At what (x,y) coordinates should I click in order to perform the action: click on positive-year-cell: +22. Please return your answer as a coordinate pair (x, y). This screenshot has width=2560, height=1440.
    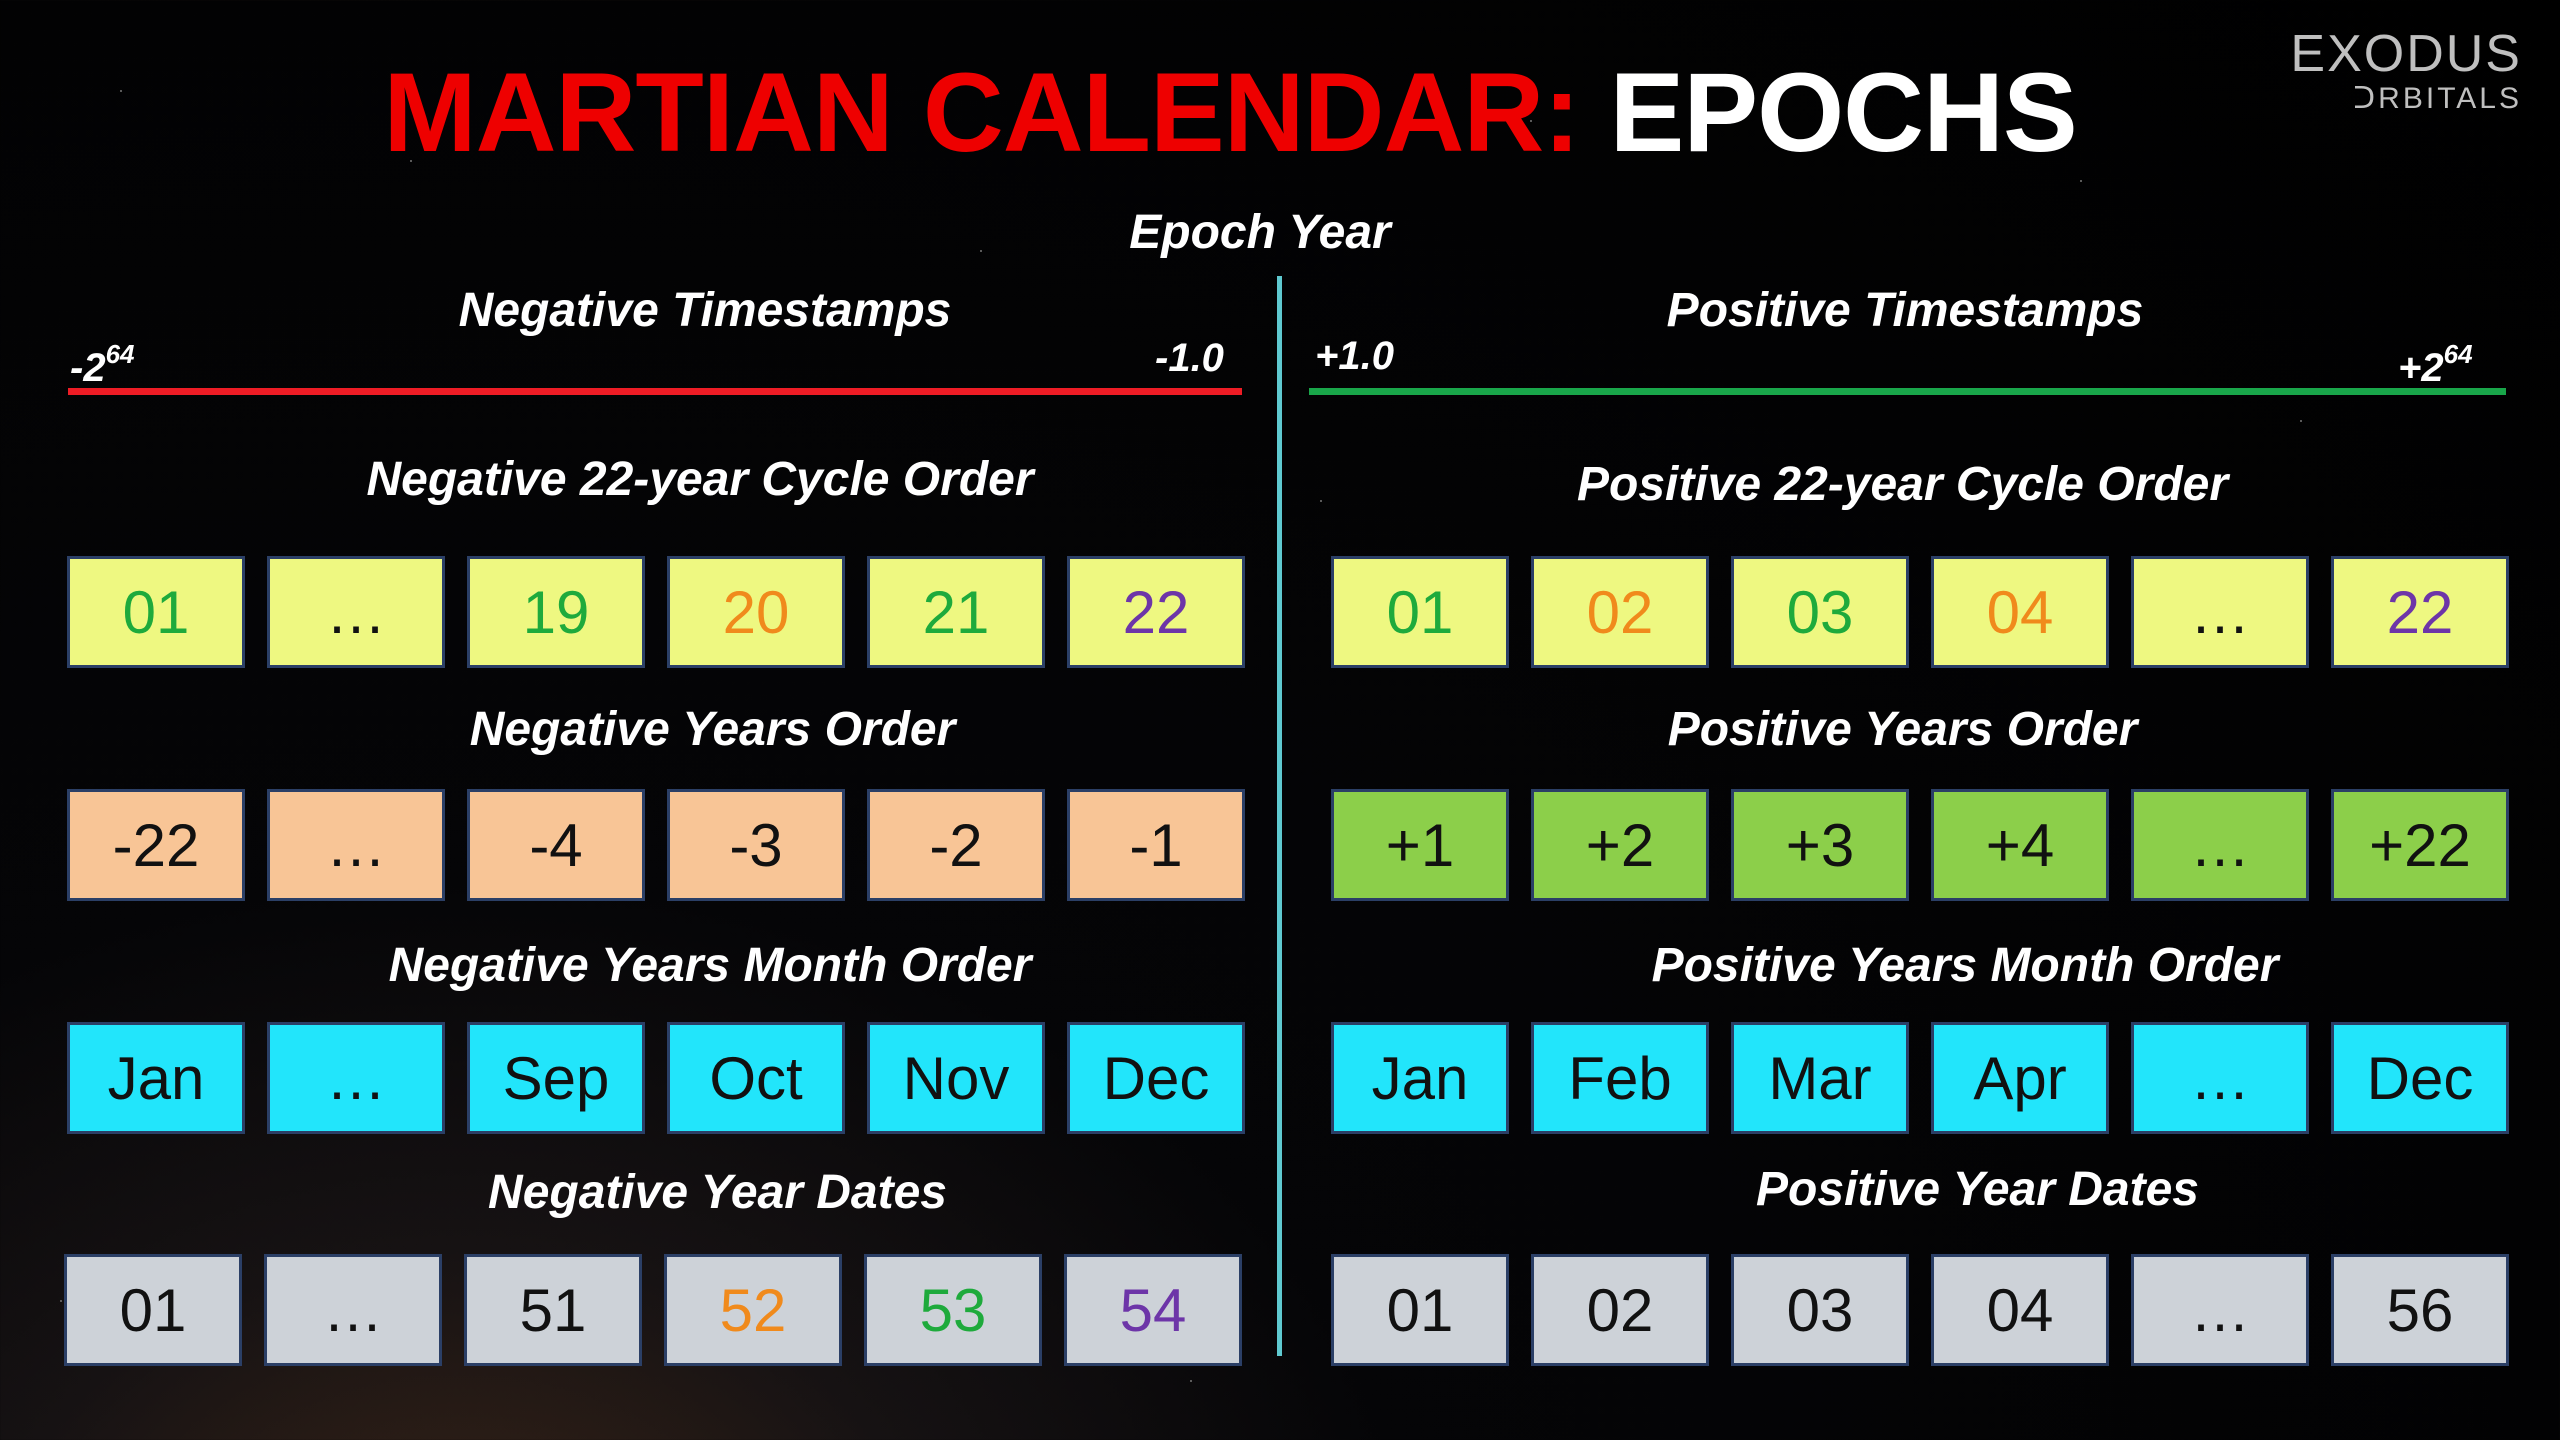
    Looking at the image, I should click on (2420, 845).